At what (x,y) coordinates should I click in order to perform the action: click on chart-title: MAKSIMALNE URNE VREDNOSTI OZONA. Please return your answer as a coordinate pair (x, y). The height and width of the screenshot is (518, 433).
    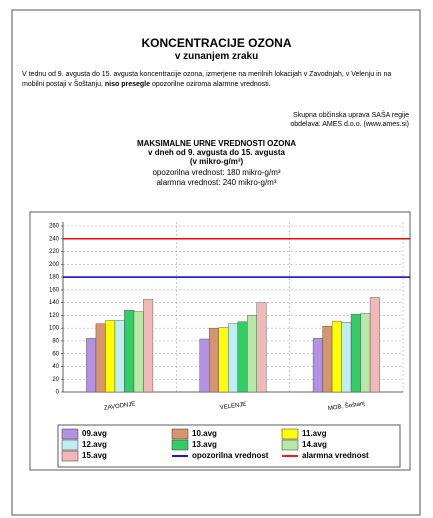
    Looking at the image, I should click on (216, 143).